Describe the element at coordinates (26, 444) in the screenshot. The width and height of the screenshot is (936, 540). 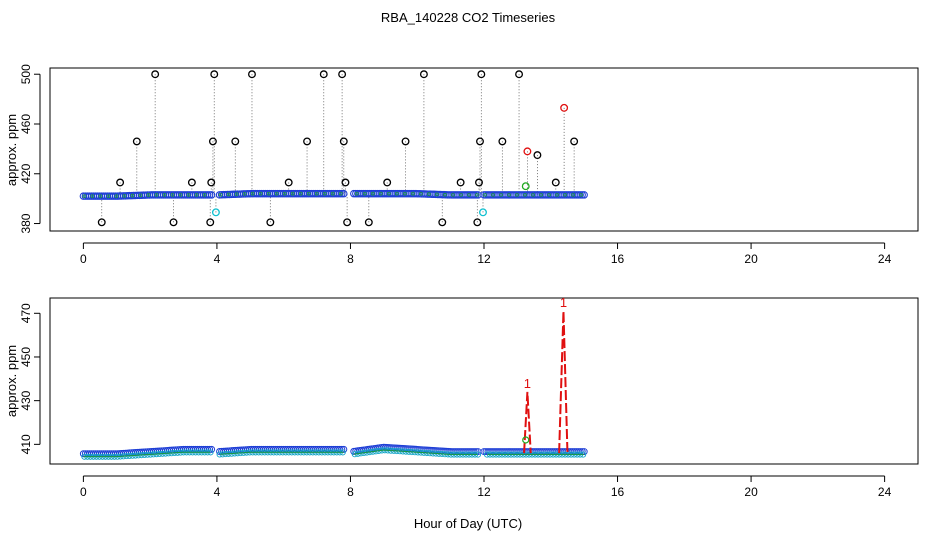
I see `bottom-y-tick-label: 410` at that location.